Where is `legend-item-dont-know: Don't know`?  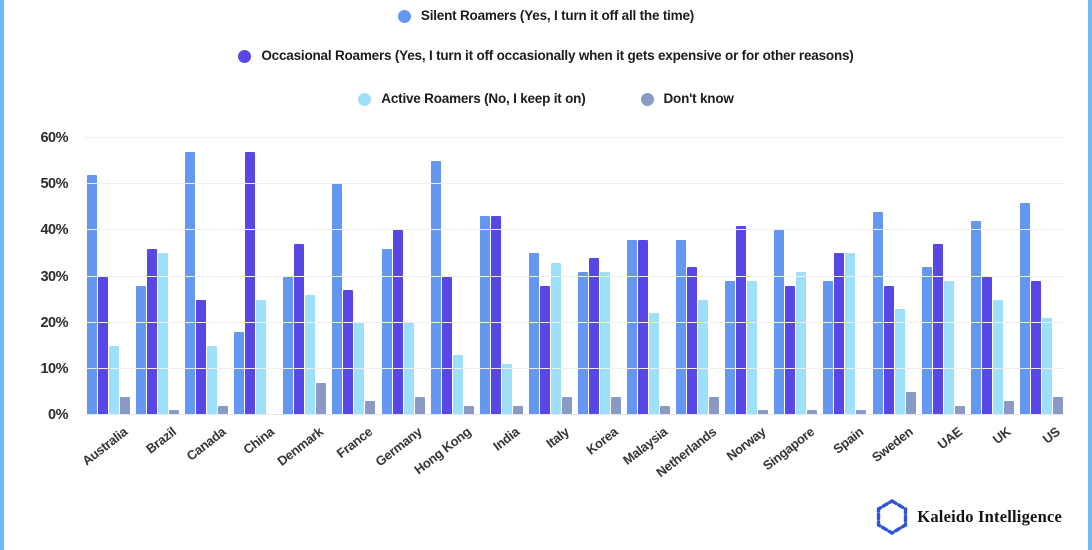
legend-item-dont-know: Don't know is located at coordinates (687, 99).